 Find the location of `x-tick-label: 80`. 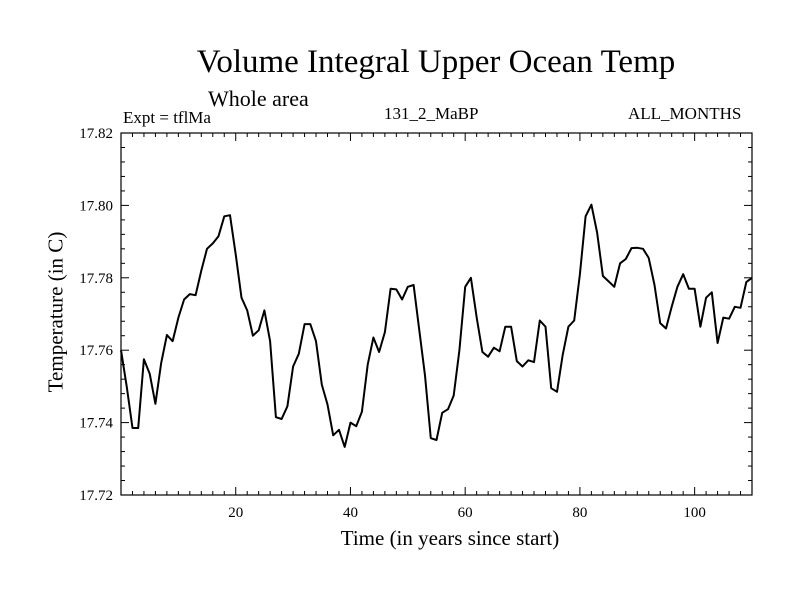

x-tick-label: 80 is located at coordinates (579, 513).